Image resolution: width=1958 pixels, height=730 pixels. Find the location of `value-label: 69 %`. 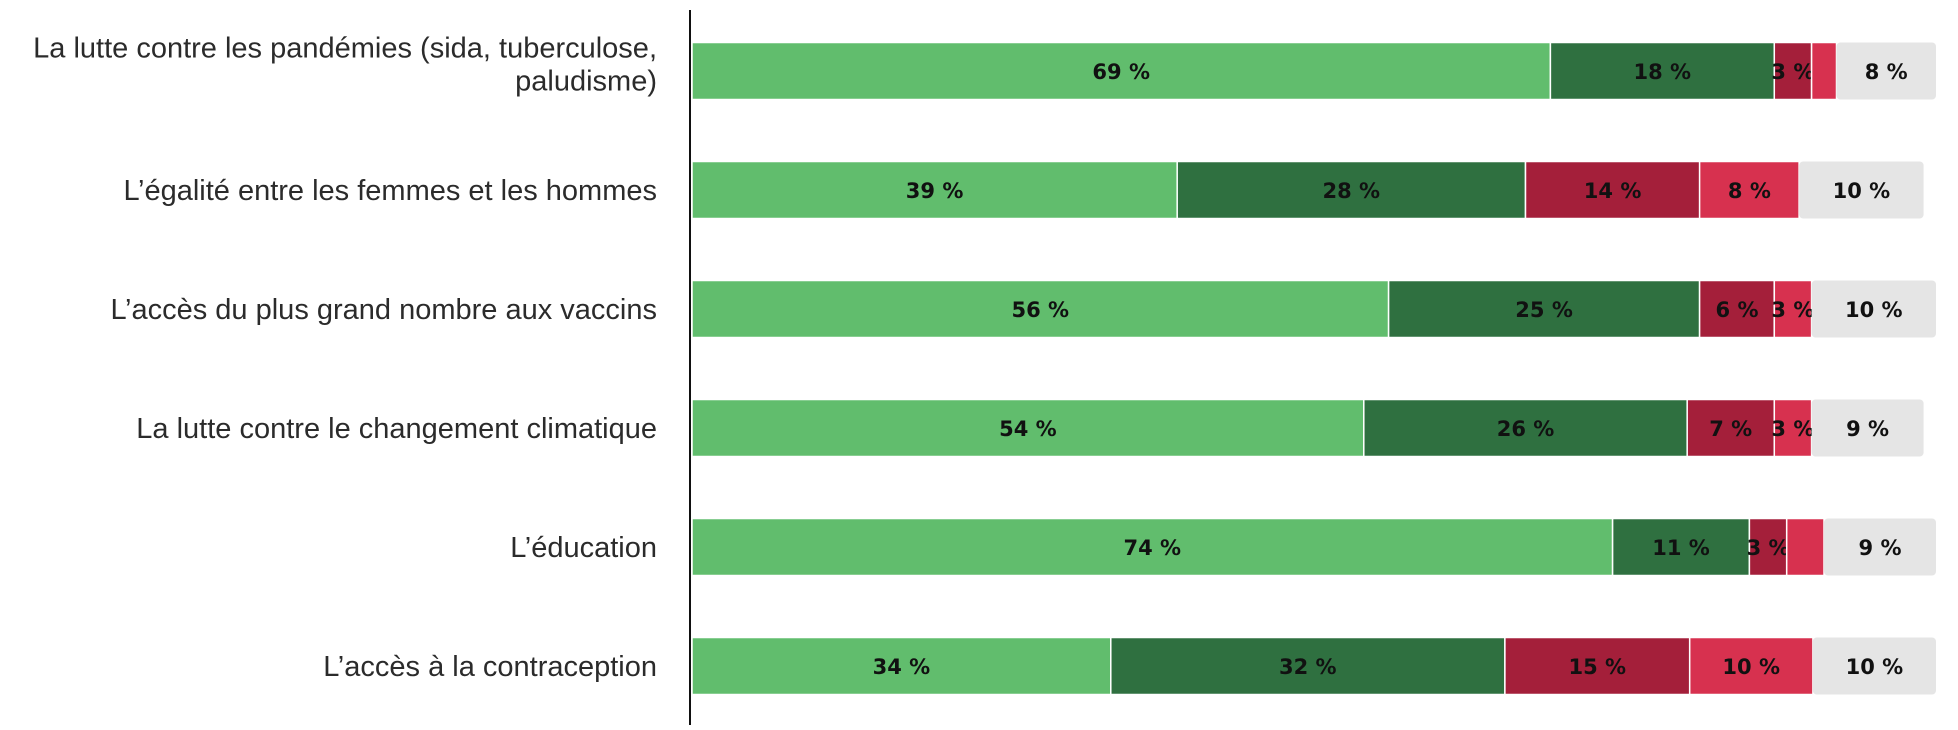

value-label: 69 % is located at coordinates (1121, 72).